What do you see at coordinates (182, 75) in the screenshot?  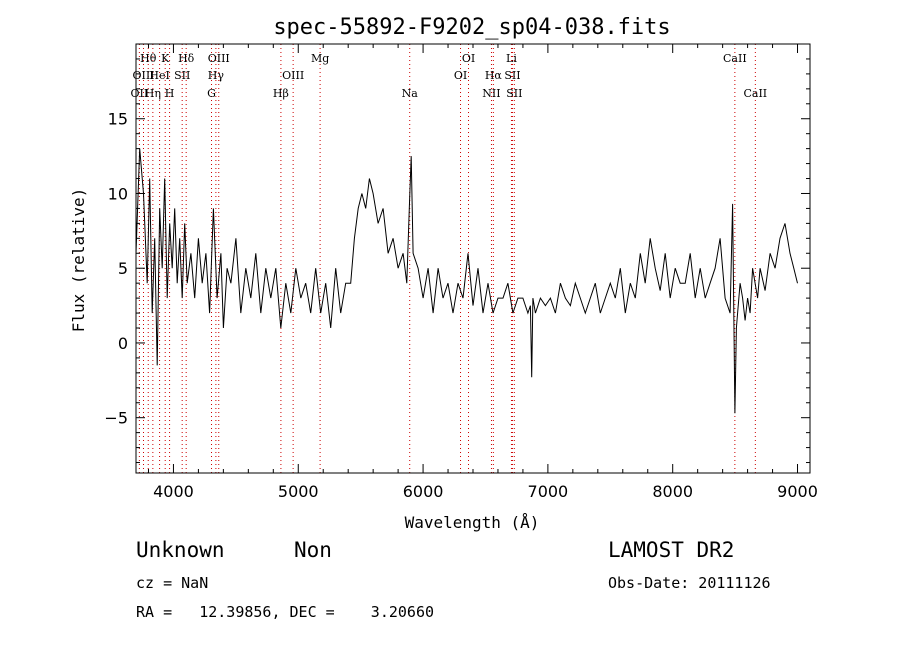 I see `line-label-6: SII` at bounding box center [182, 75].